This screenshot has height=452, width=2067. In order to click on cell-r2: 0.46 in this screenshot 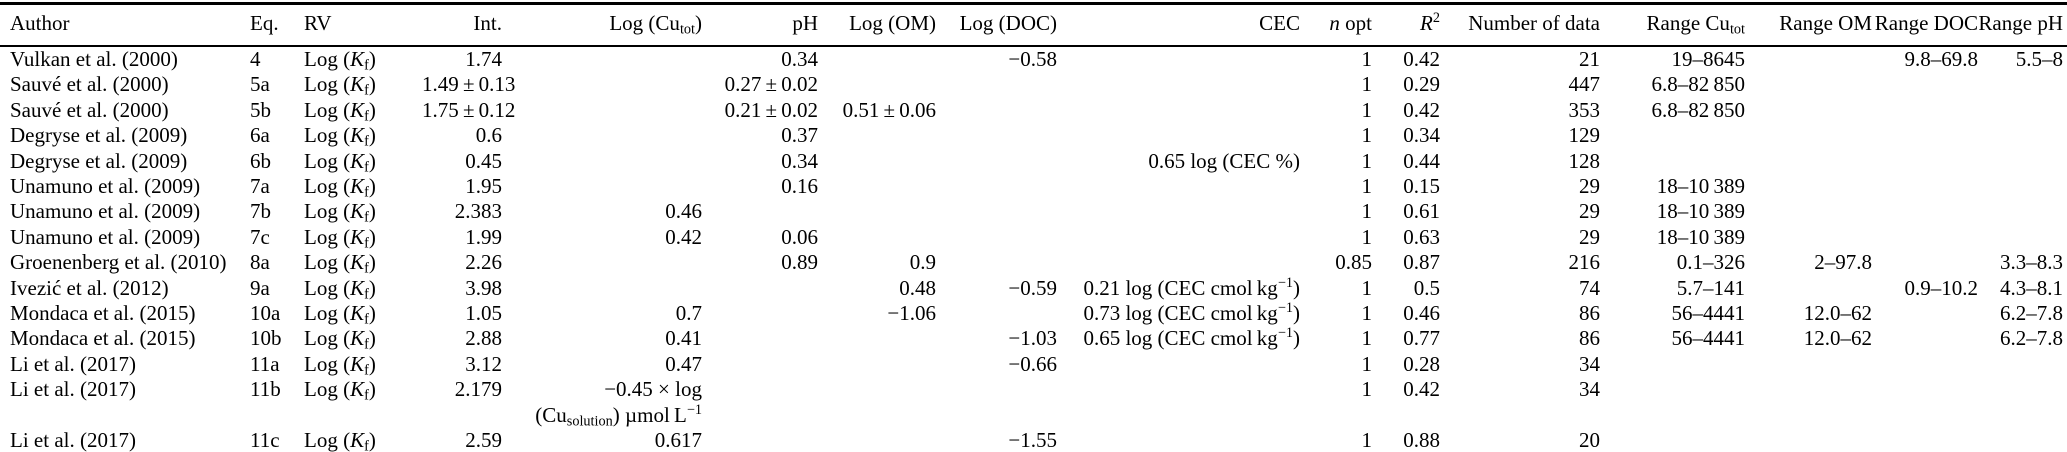, I will do `click(1421, 313)`.